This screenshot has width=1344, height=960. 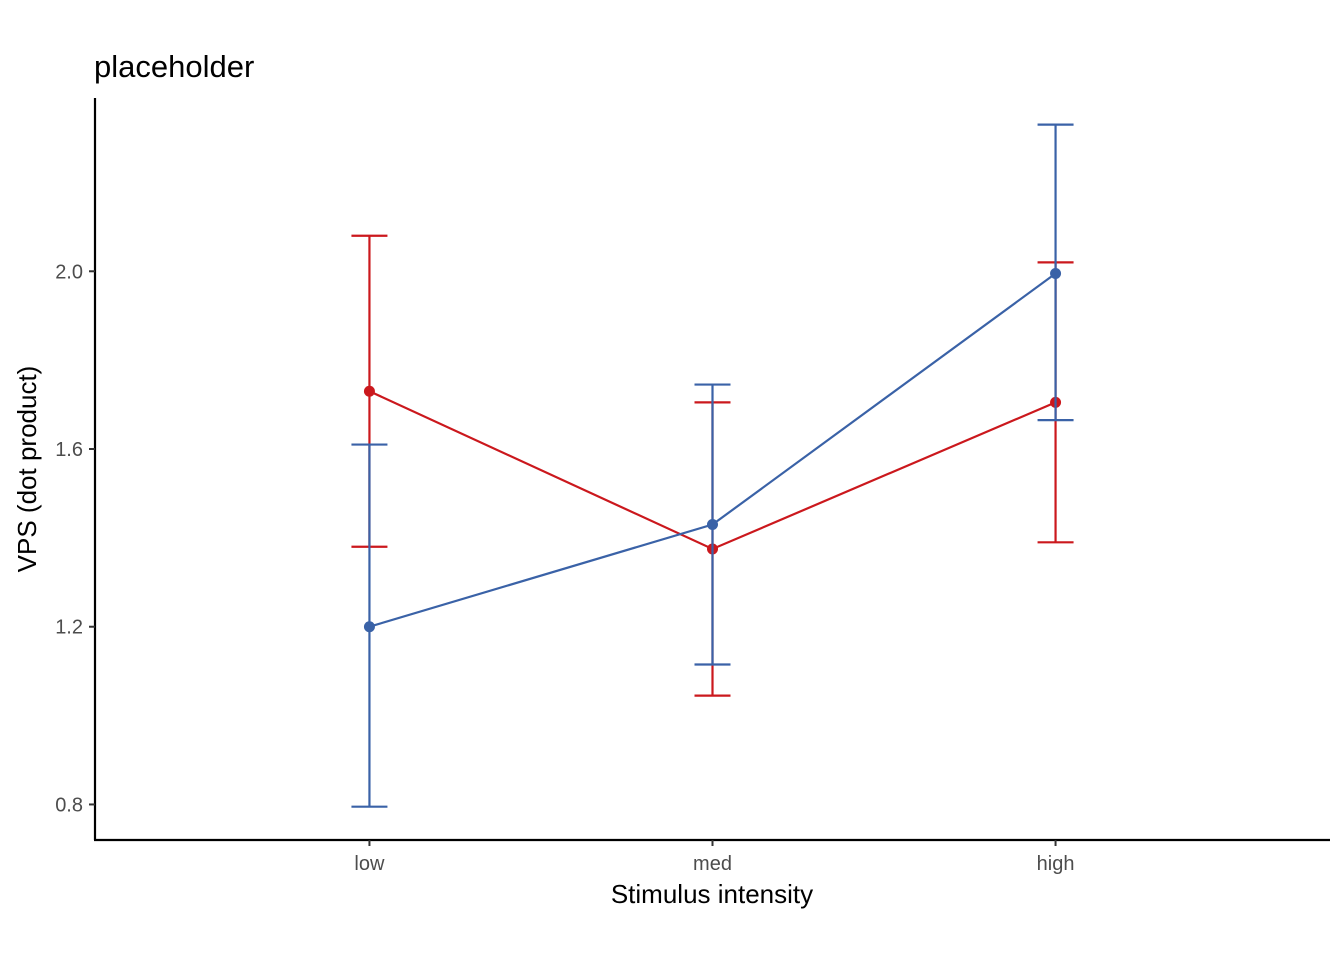 What do you see at coordinates (712, 894) in the screenshot?
I see `x-axis-title: Stimulus intensity` at bounding box center [712, 894].